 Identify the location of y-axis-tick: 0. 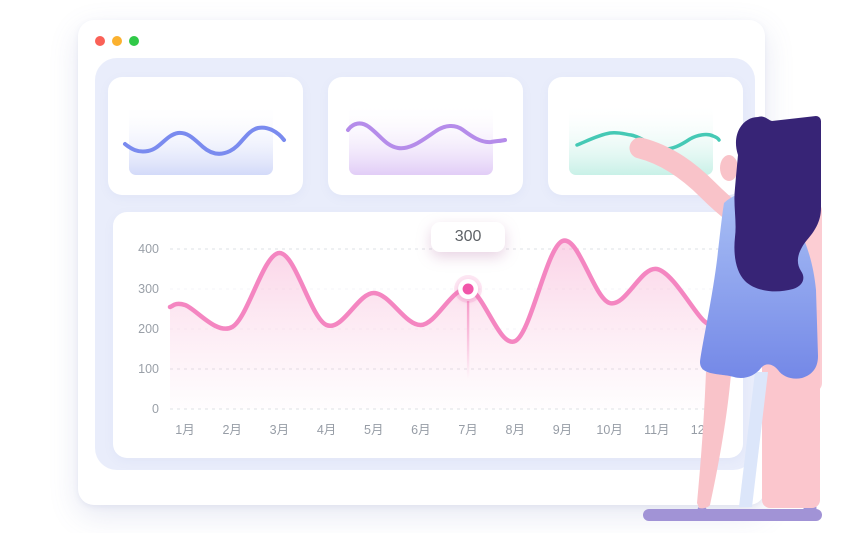
(155, 409).